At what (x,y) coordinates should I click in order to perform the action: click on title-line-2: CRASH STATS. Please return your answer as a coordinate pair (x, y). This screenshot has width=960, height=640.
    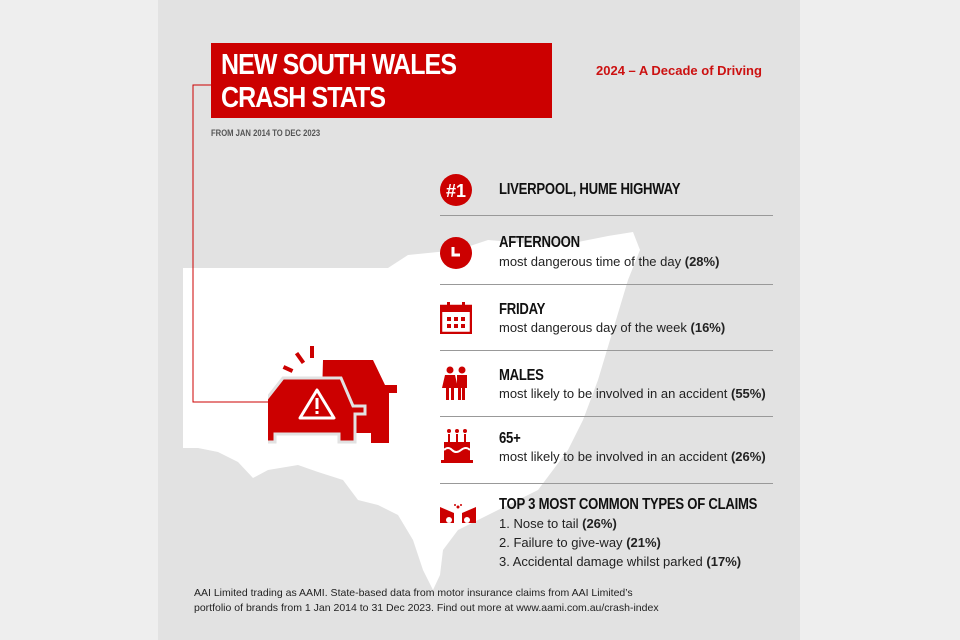
    Looking at the image, I should click on (303, 98).